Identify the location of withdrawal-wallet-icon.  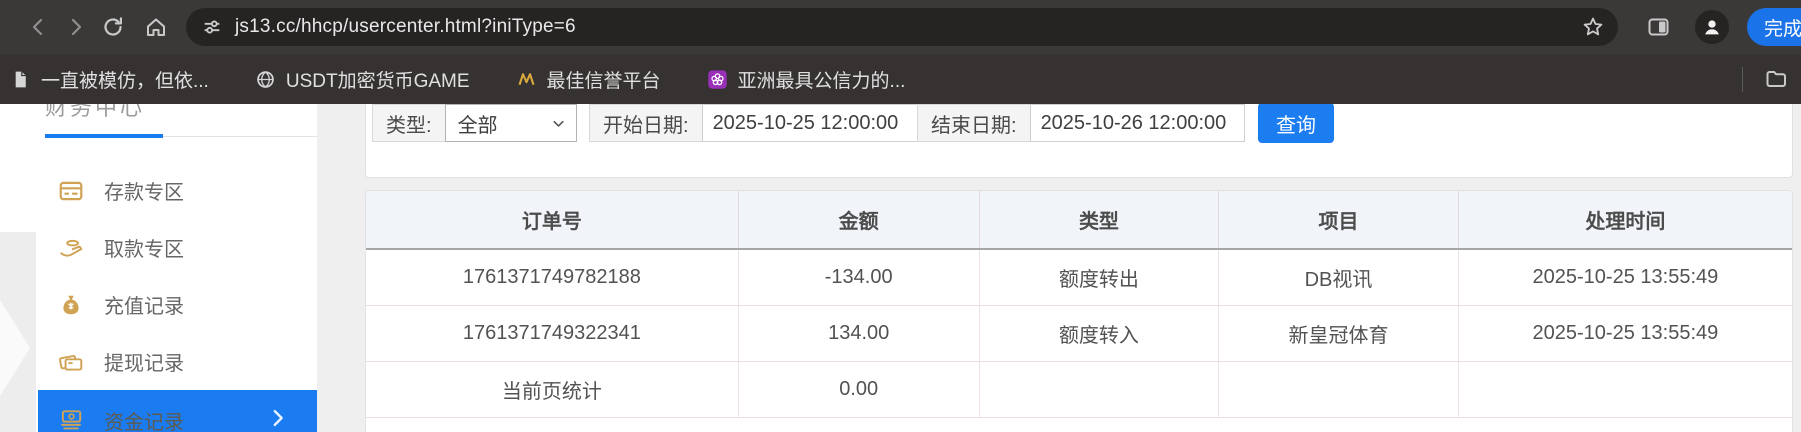
(71, 362).